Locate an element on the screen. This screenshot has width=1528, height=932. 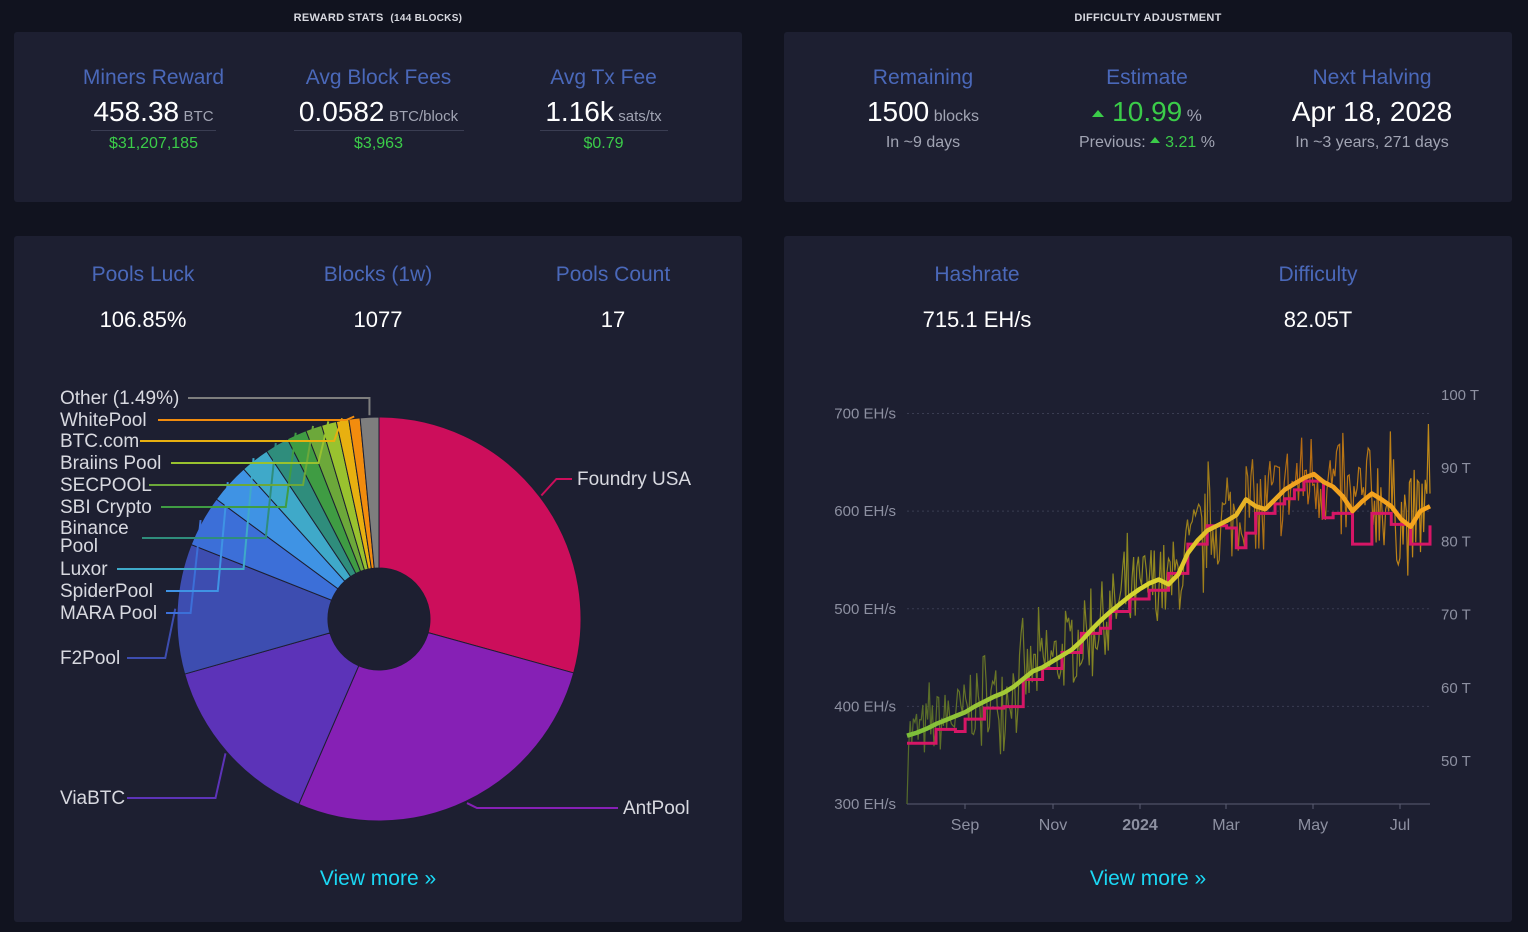
next-halving-eta: In ~3 years, 271 days is located at coordinates (1372, 142).